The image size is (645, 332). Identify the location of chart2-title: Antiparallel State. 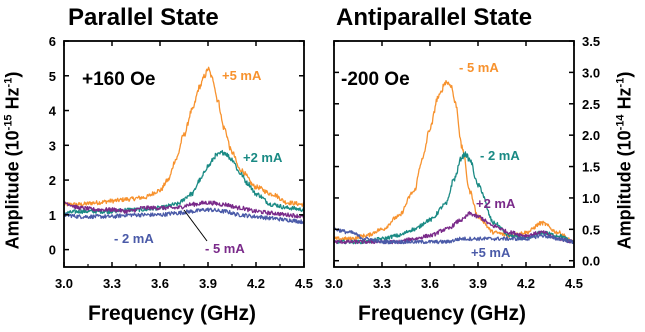
(434, 17).